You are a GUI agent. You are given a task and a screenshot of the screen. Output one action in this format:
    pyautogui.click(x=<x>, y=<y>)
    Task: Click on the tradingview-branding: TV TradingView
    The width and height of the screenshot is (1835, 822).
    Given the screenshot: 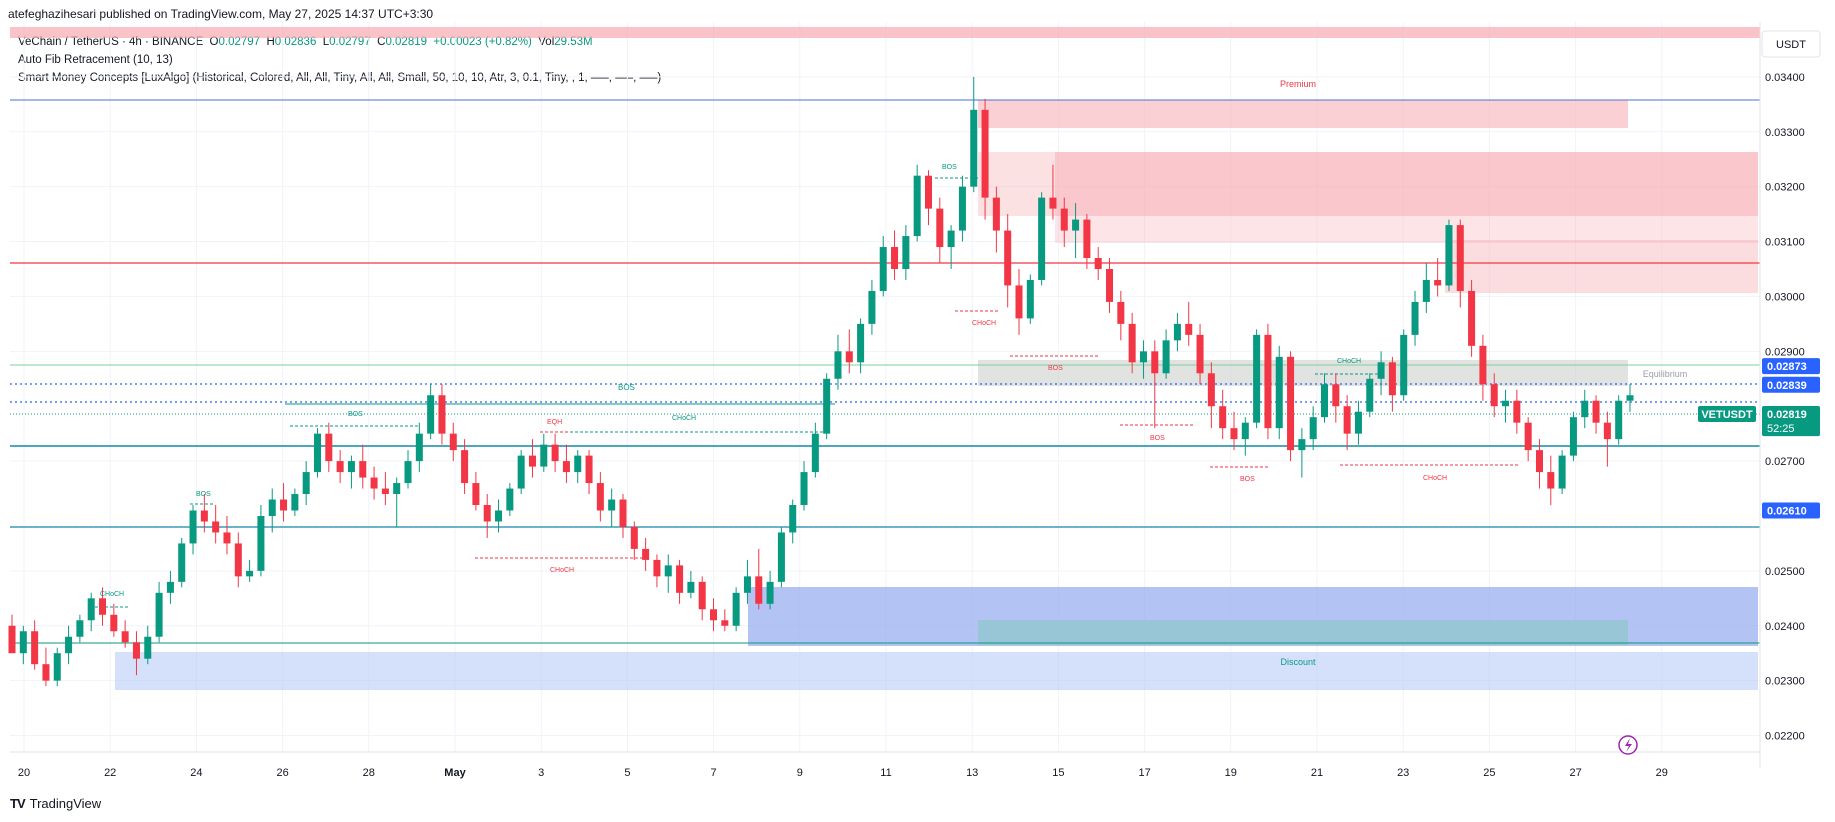 What is the action you would take?
    pyautogui.click(x=55, y=803)
    